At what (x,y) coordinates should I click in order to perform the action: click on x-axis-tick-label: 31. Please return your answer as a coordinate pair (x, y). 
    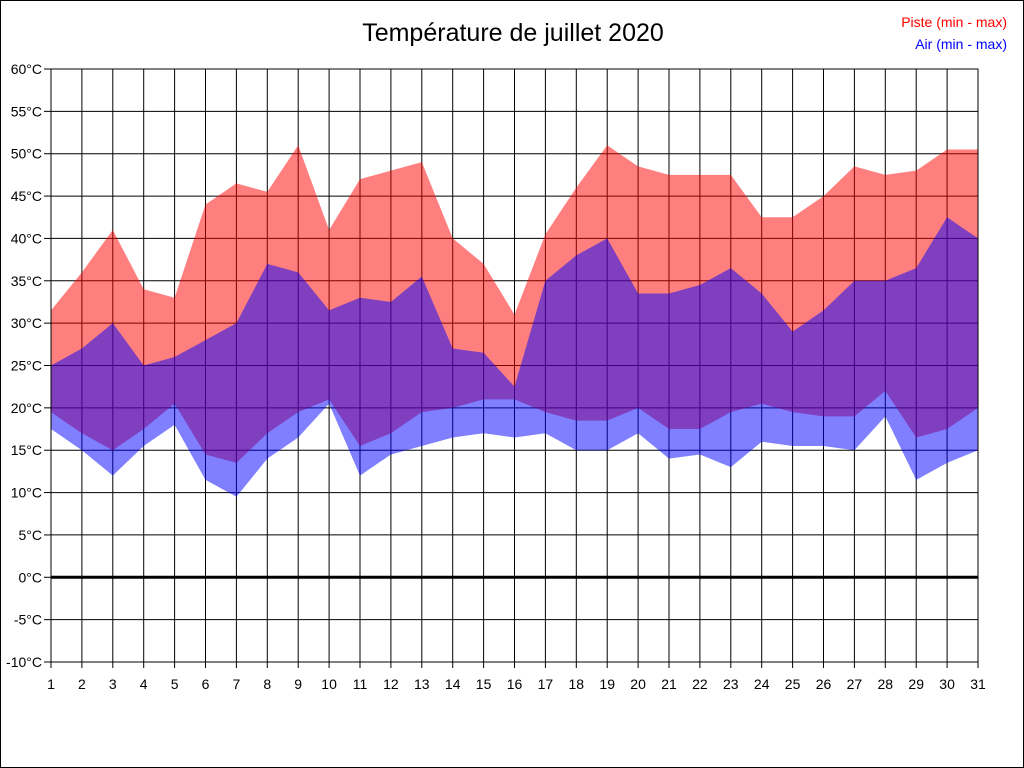
    Looking at the image, I should click on (978, 684).